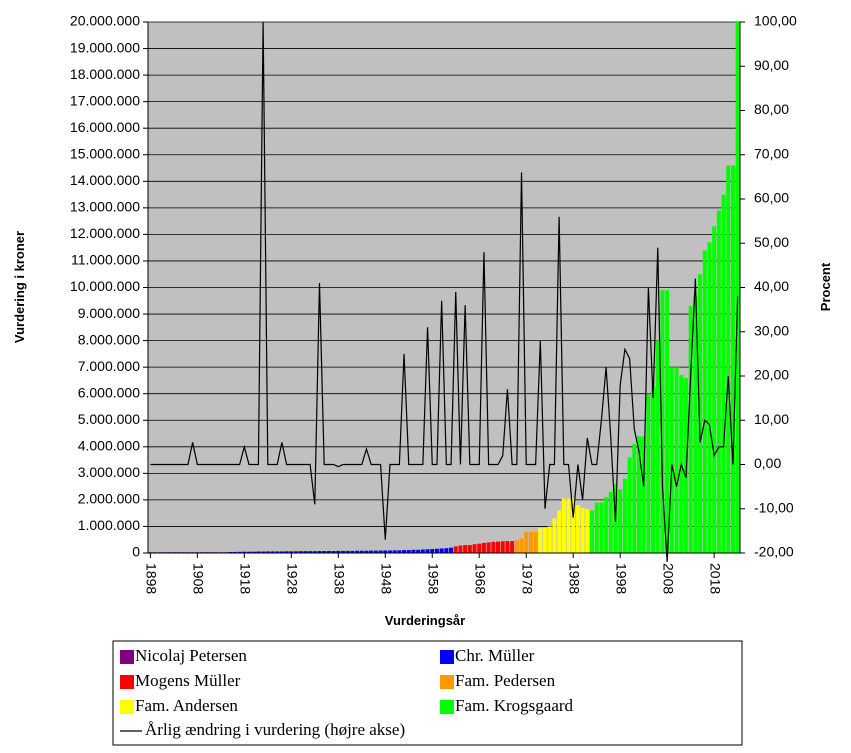 The height and width of the screenshot is (753, 851). What do you see at coordinates (105, 100) in the screenshot?
I see `y-tick-label: 17.000.000` at bounding box center [105, 100].